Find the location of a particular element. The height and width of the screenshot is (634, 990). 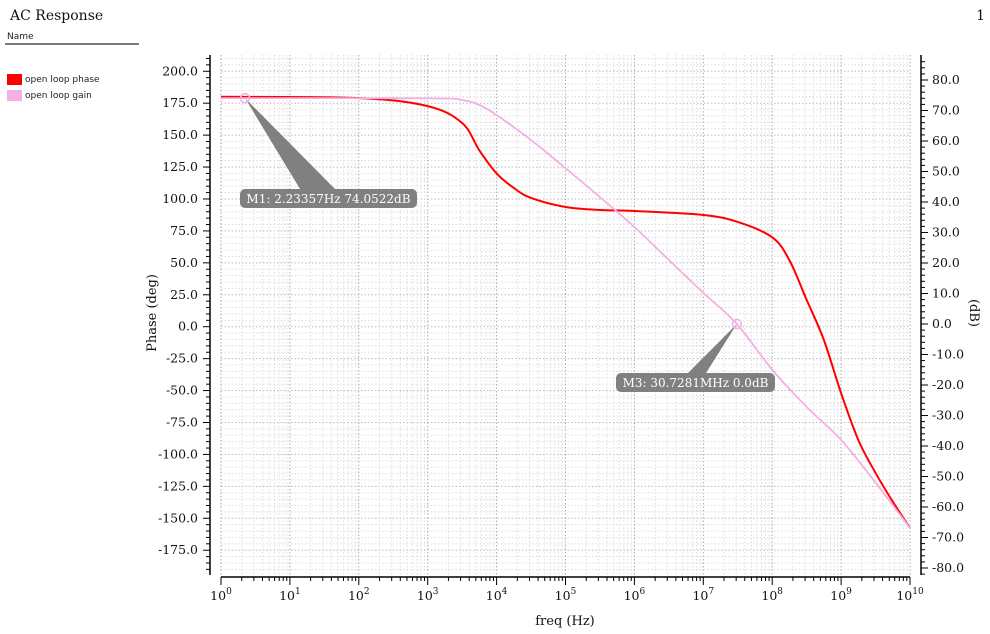

y-tick-label-left: 150.0 is located at coordinates (180, 134).